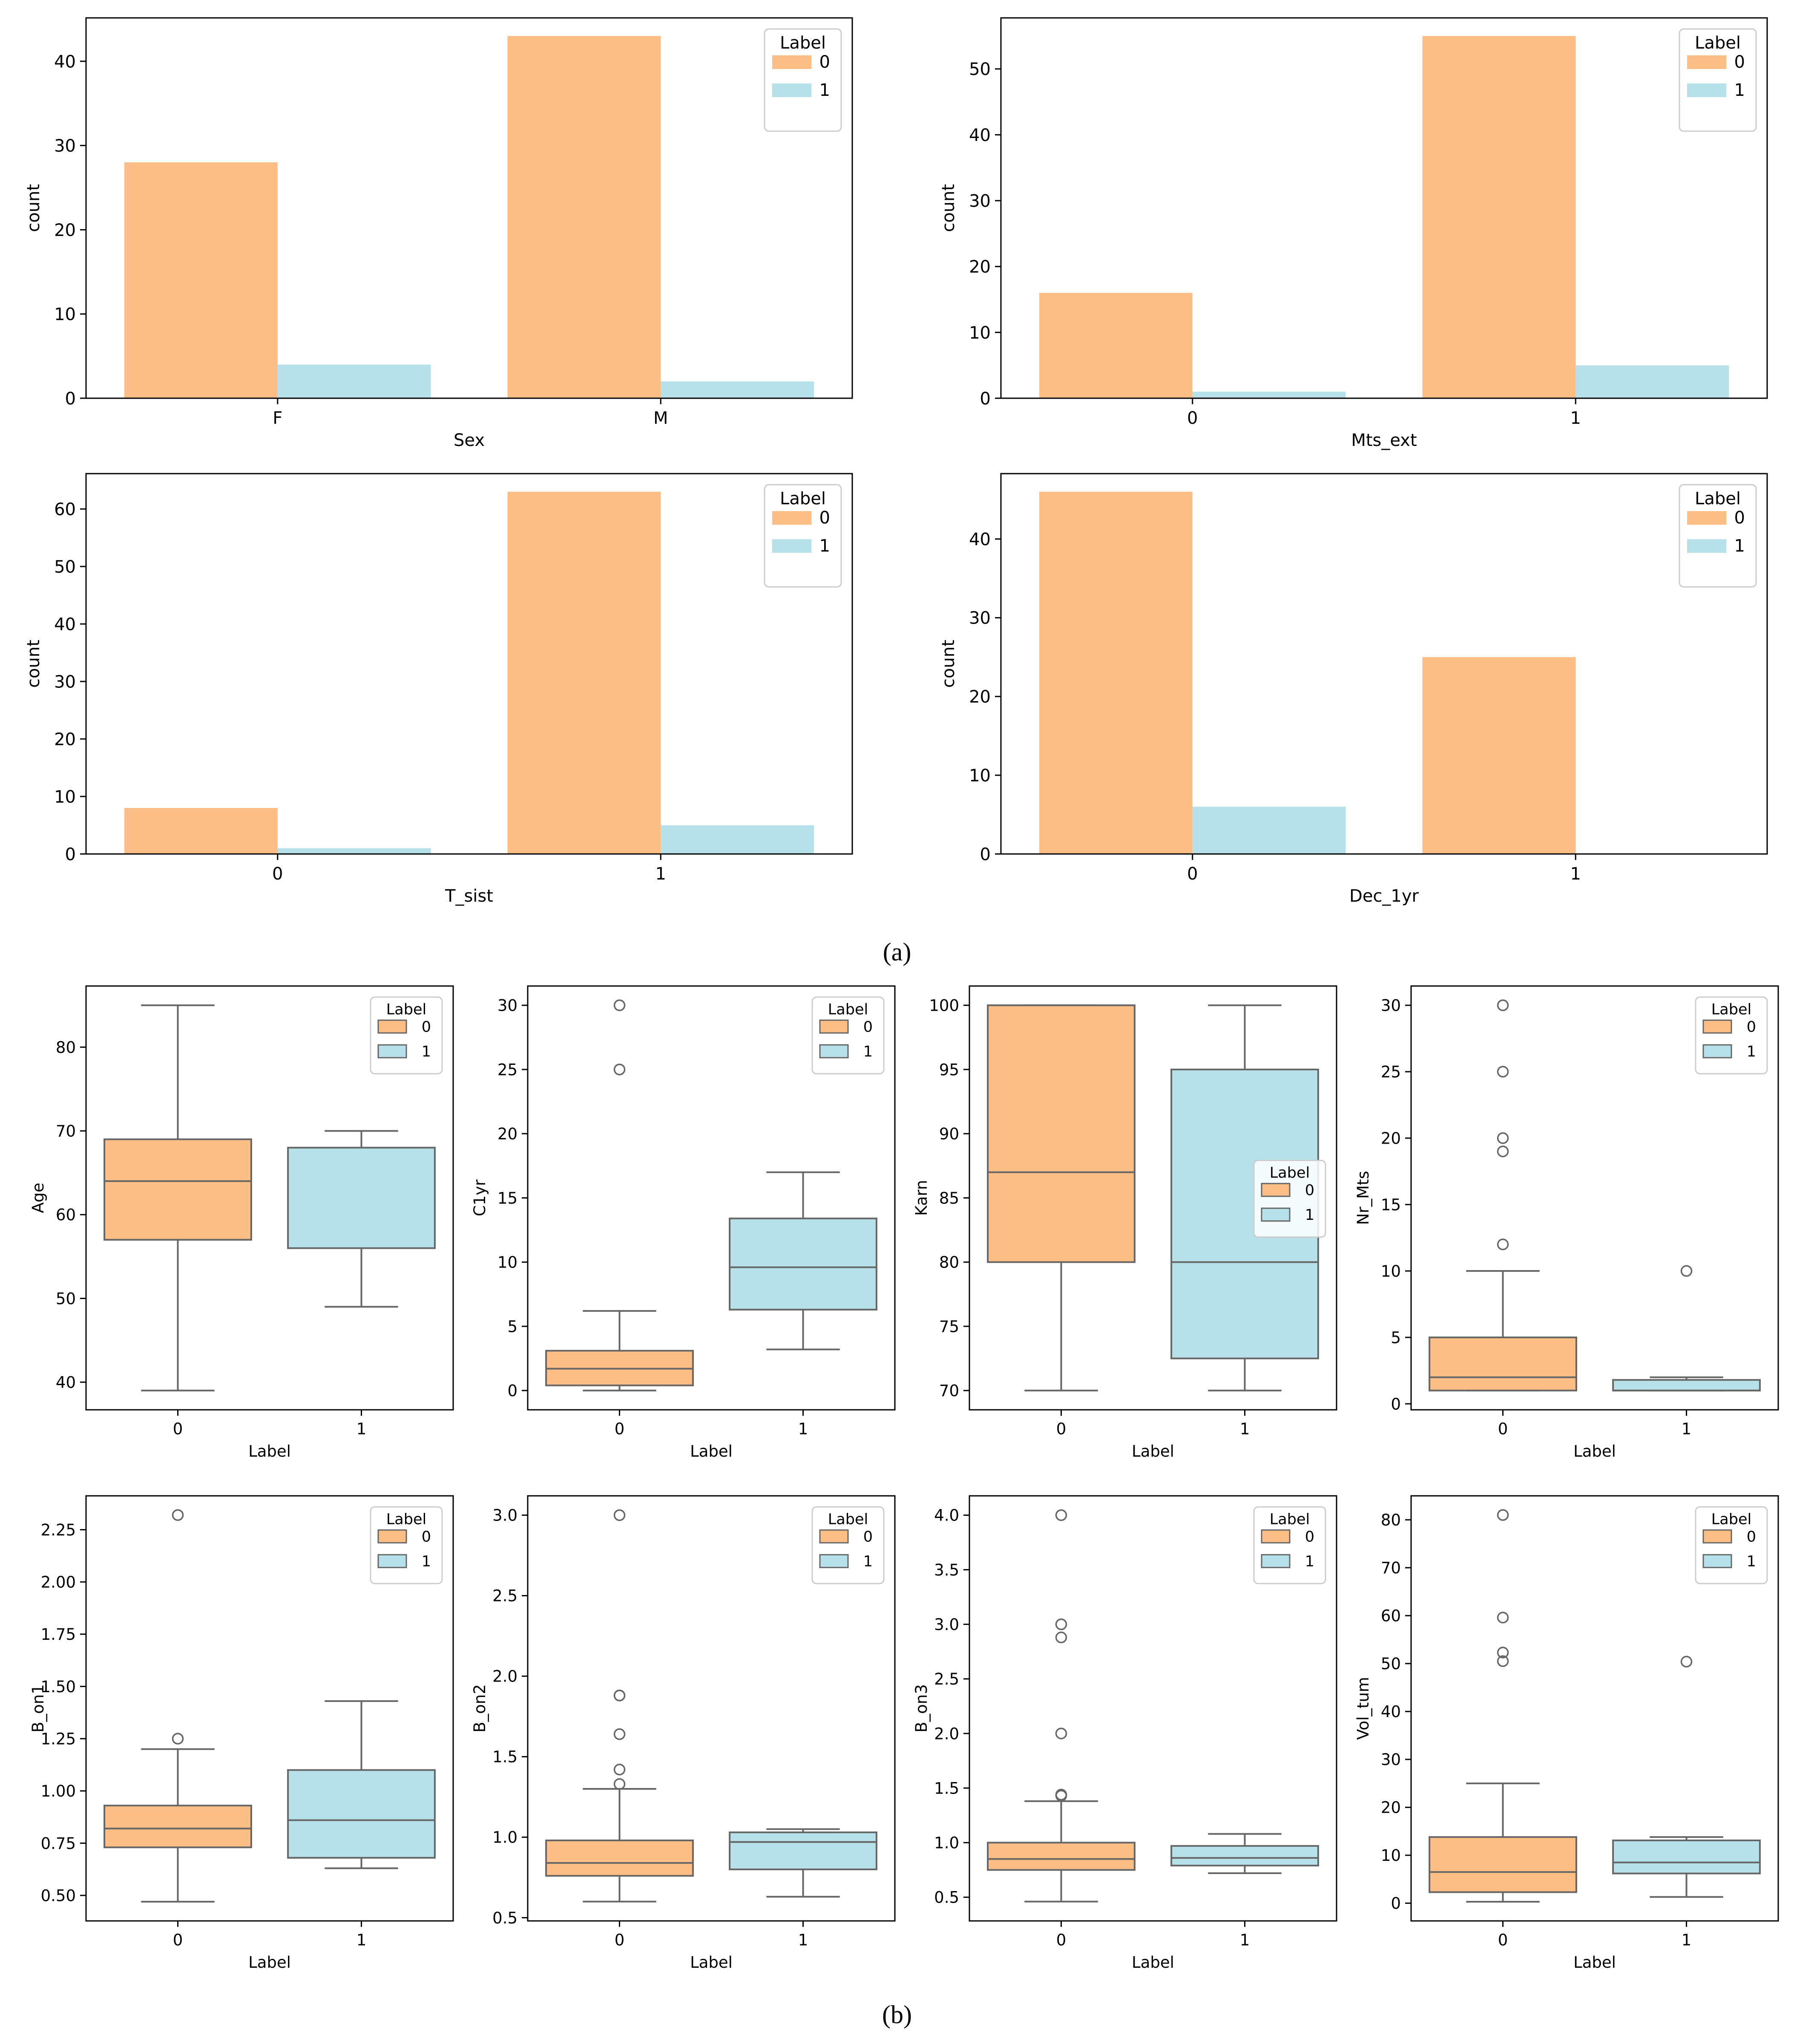  Describe the element at coordinates (505, 1837) in the screenshot. I see `y-tick-label: 1.0` at that location.